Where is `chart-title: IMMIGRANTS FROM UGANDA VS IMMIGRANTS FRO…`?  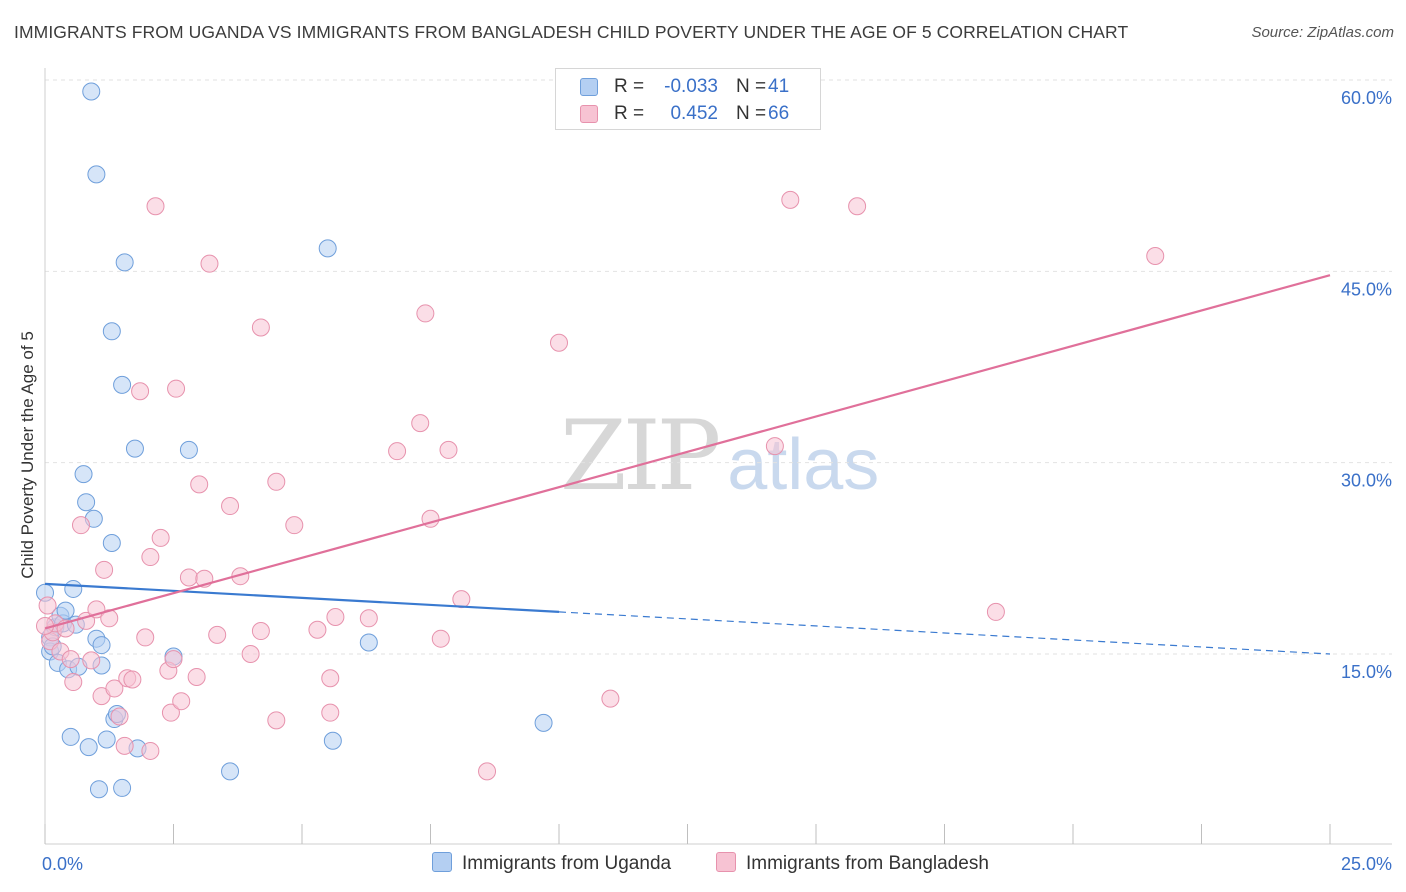
chart-title: IMMIGRANTS FROM UGANDA VS IMMIGRANTS FRO… is located at coordinates (571, 32).